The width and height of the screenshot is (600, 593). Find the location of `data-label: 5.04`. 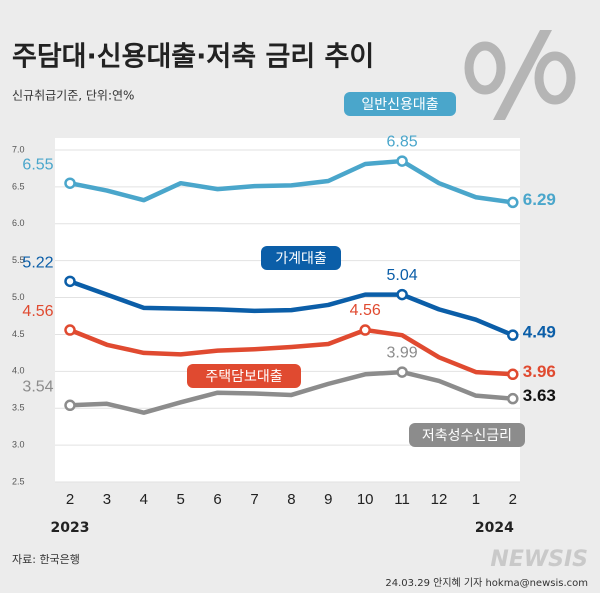

data-label: 5.04 is located at coordinates (402, 275).